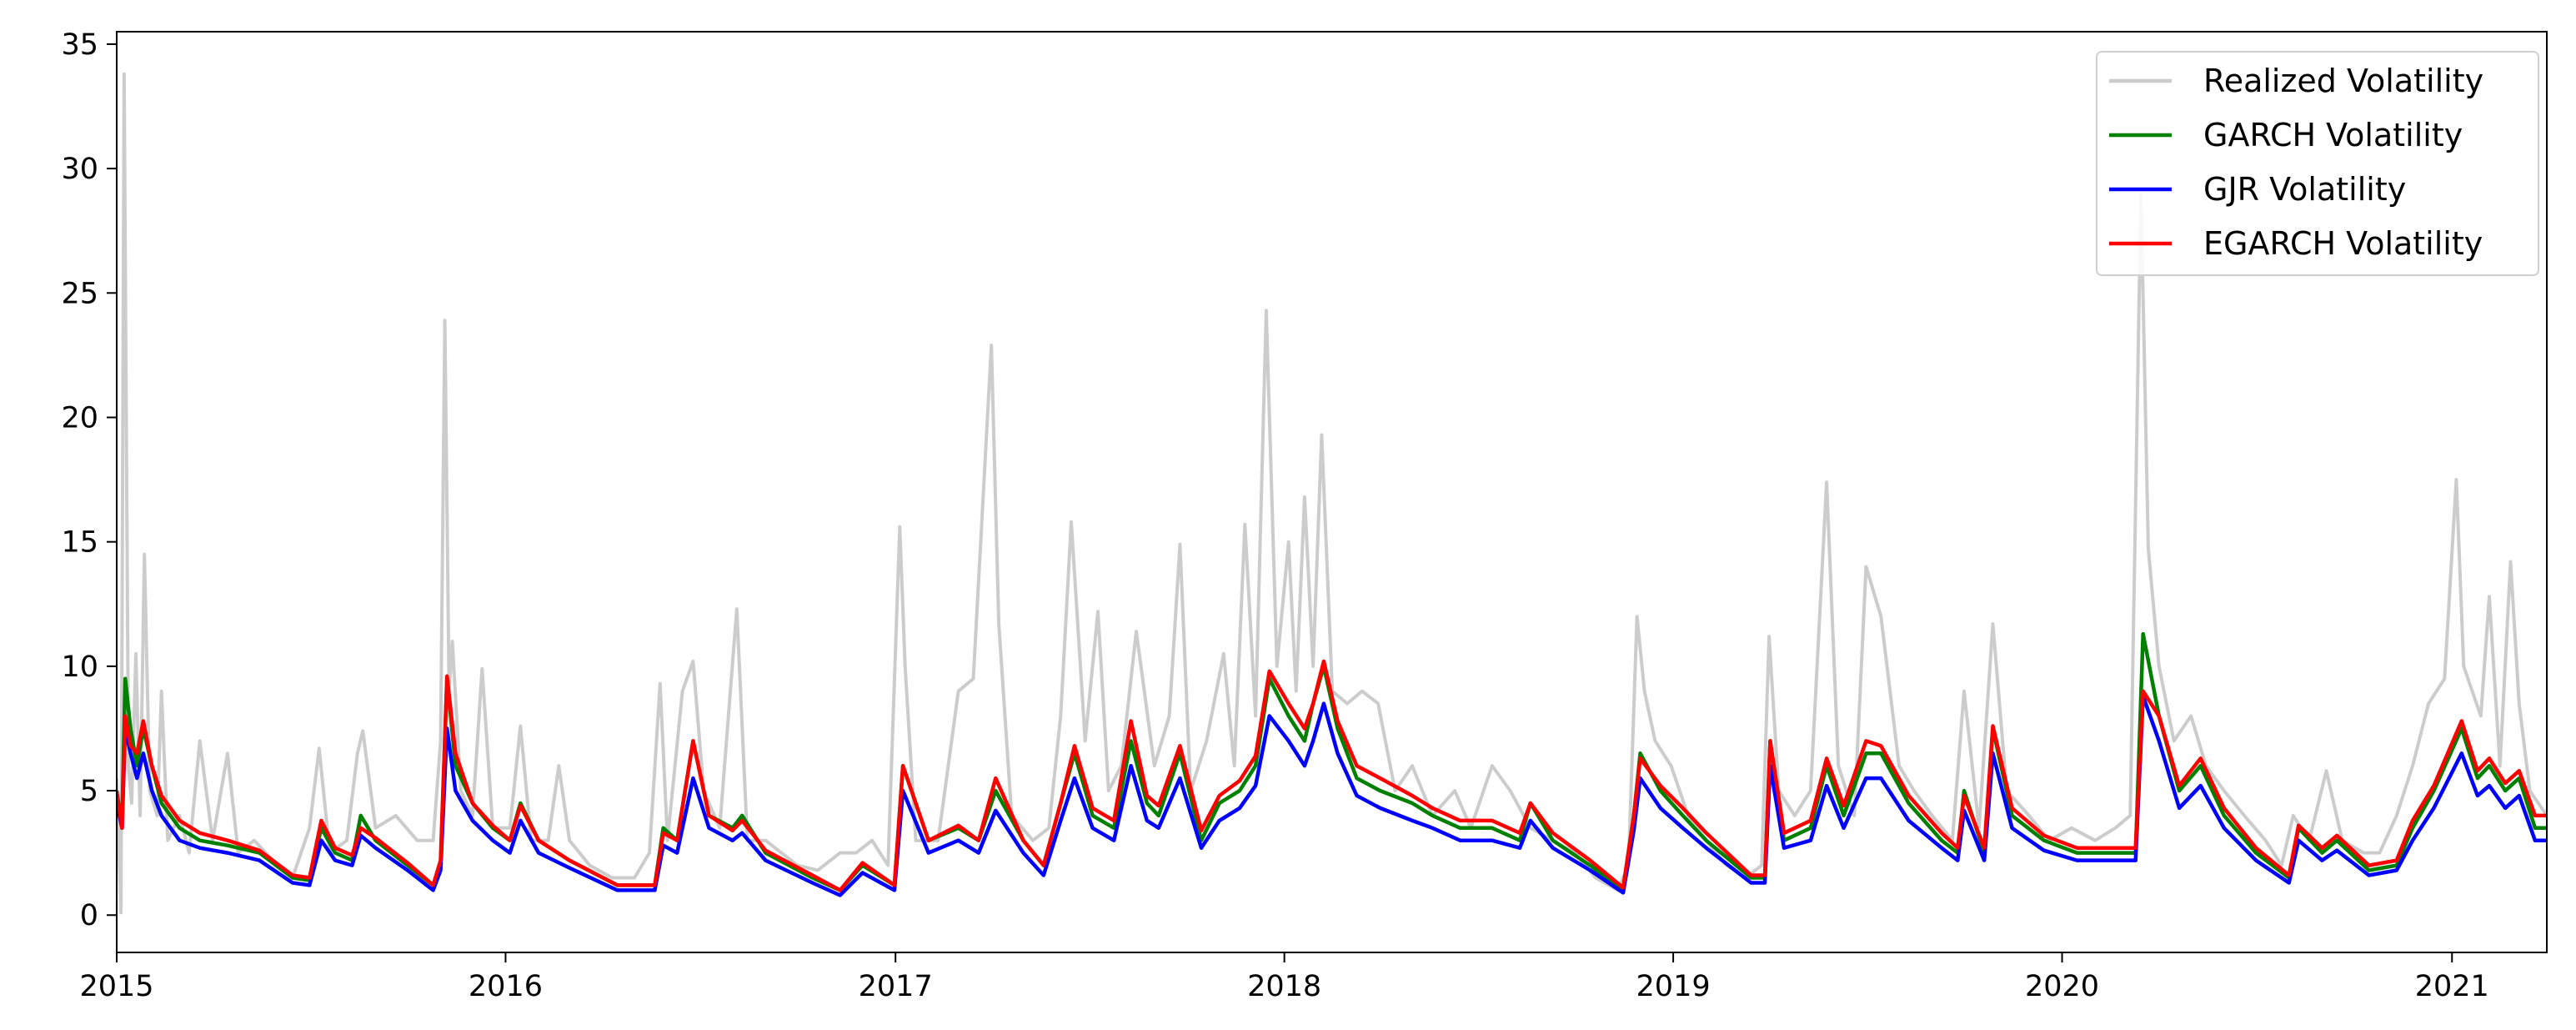  What do you see at coordinates (2333, 135) in the screenshot?
I see `legend-label: GARCH Volatility` at bounding box center [2333, 135].